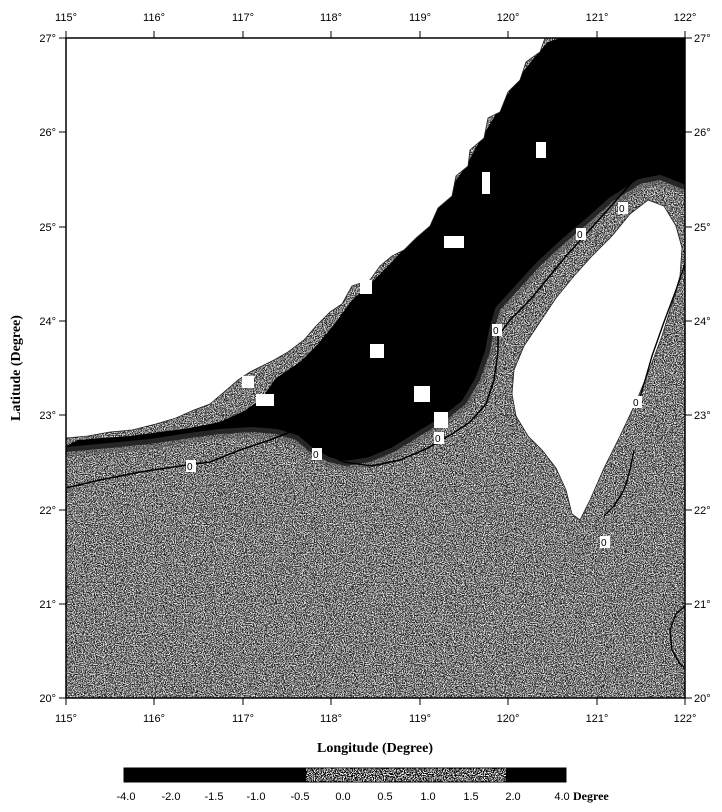  I want to click on colorbar-label: 0.5, so click(384, 797).